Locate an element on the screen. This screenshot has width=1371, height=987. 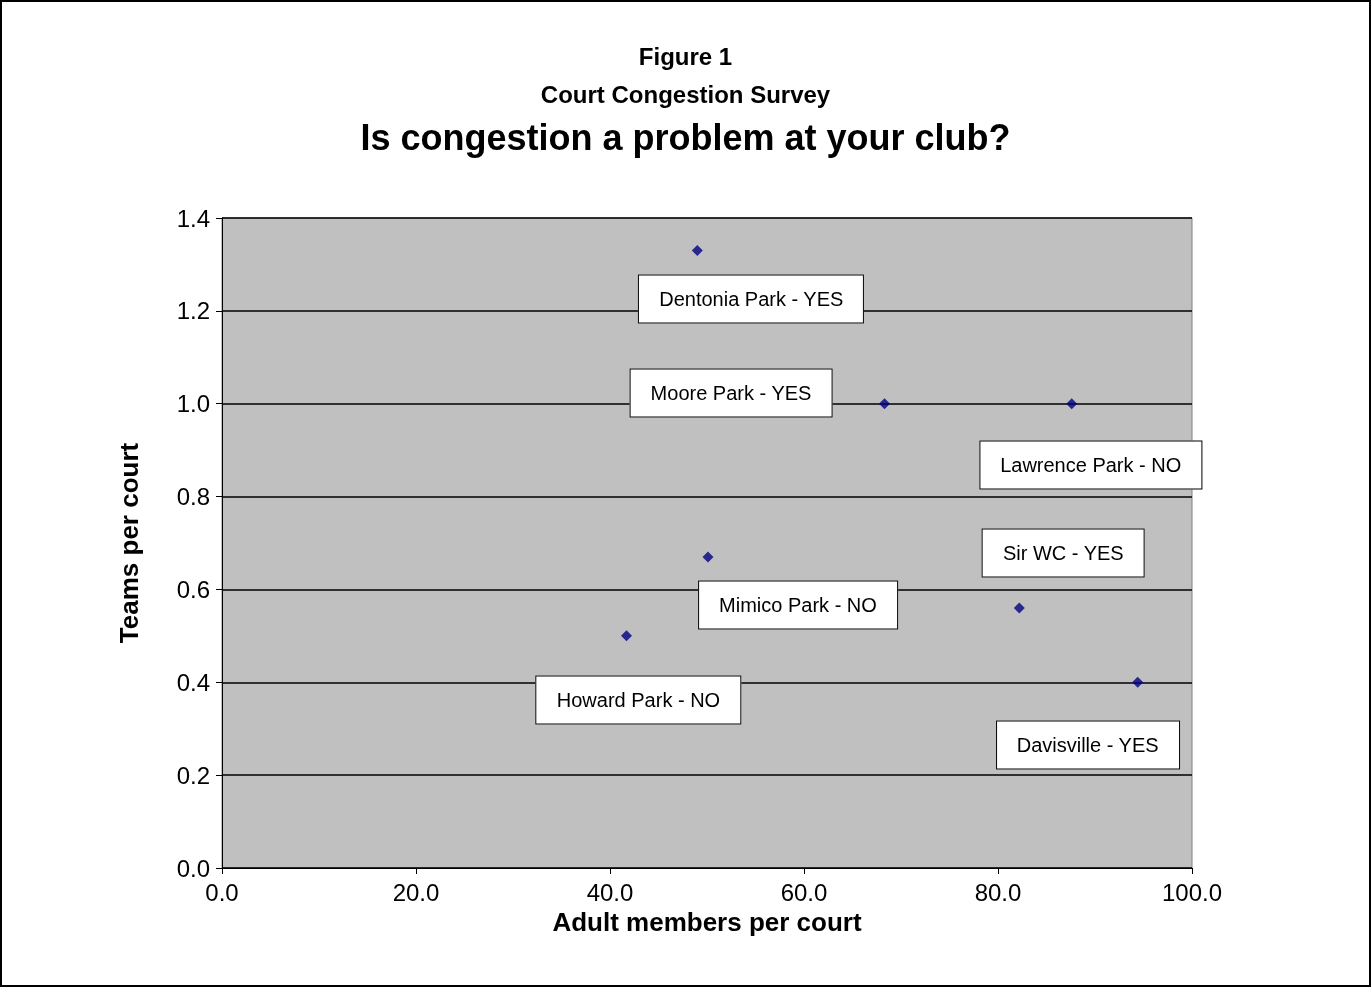
annotation: Davisville - YES is located at coordinates (1087, 745).